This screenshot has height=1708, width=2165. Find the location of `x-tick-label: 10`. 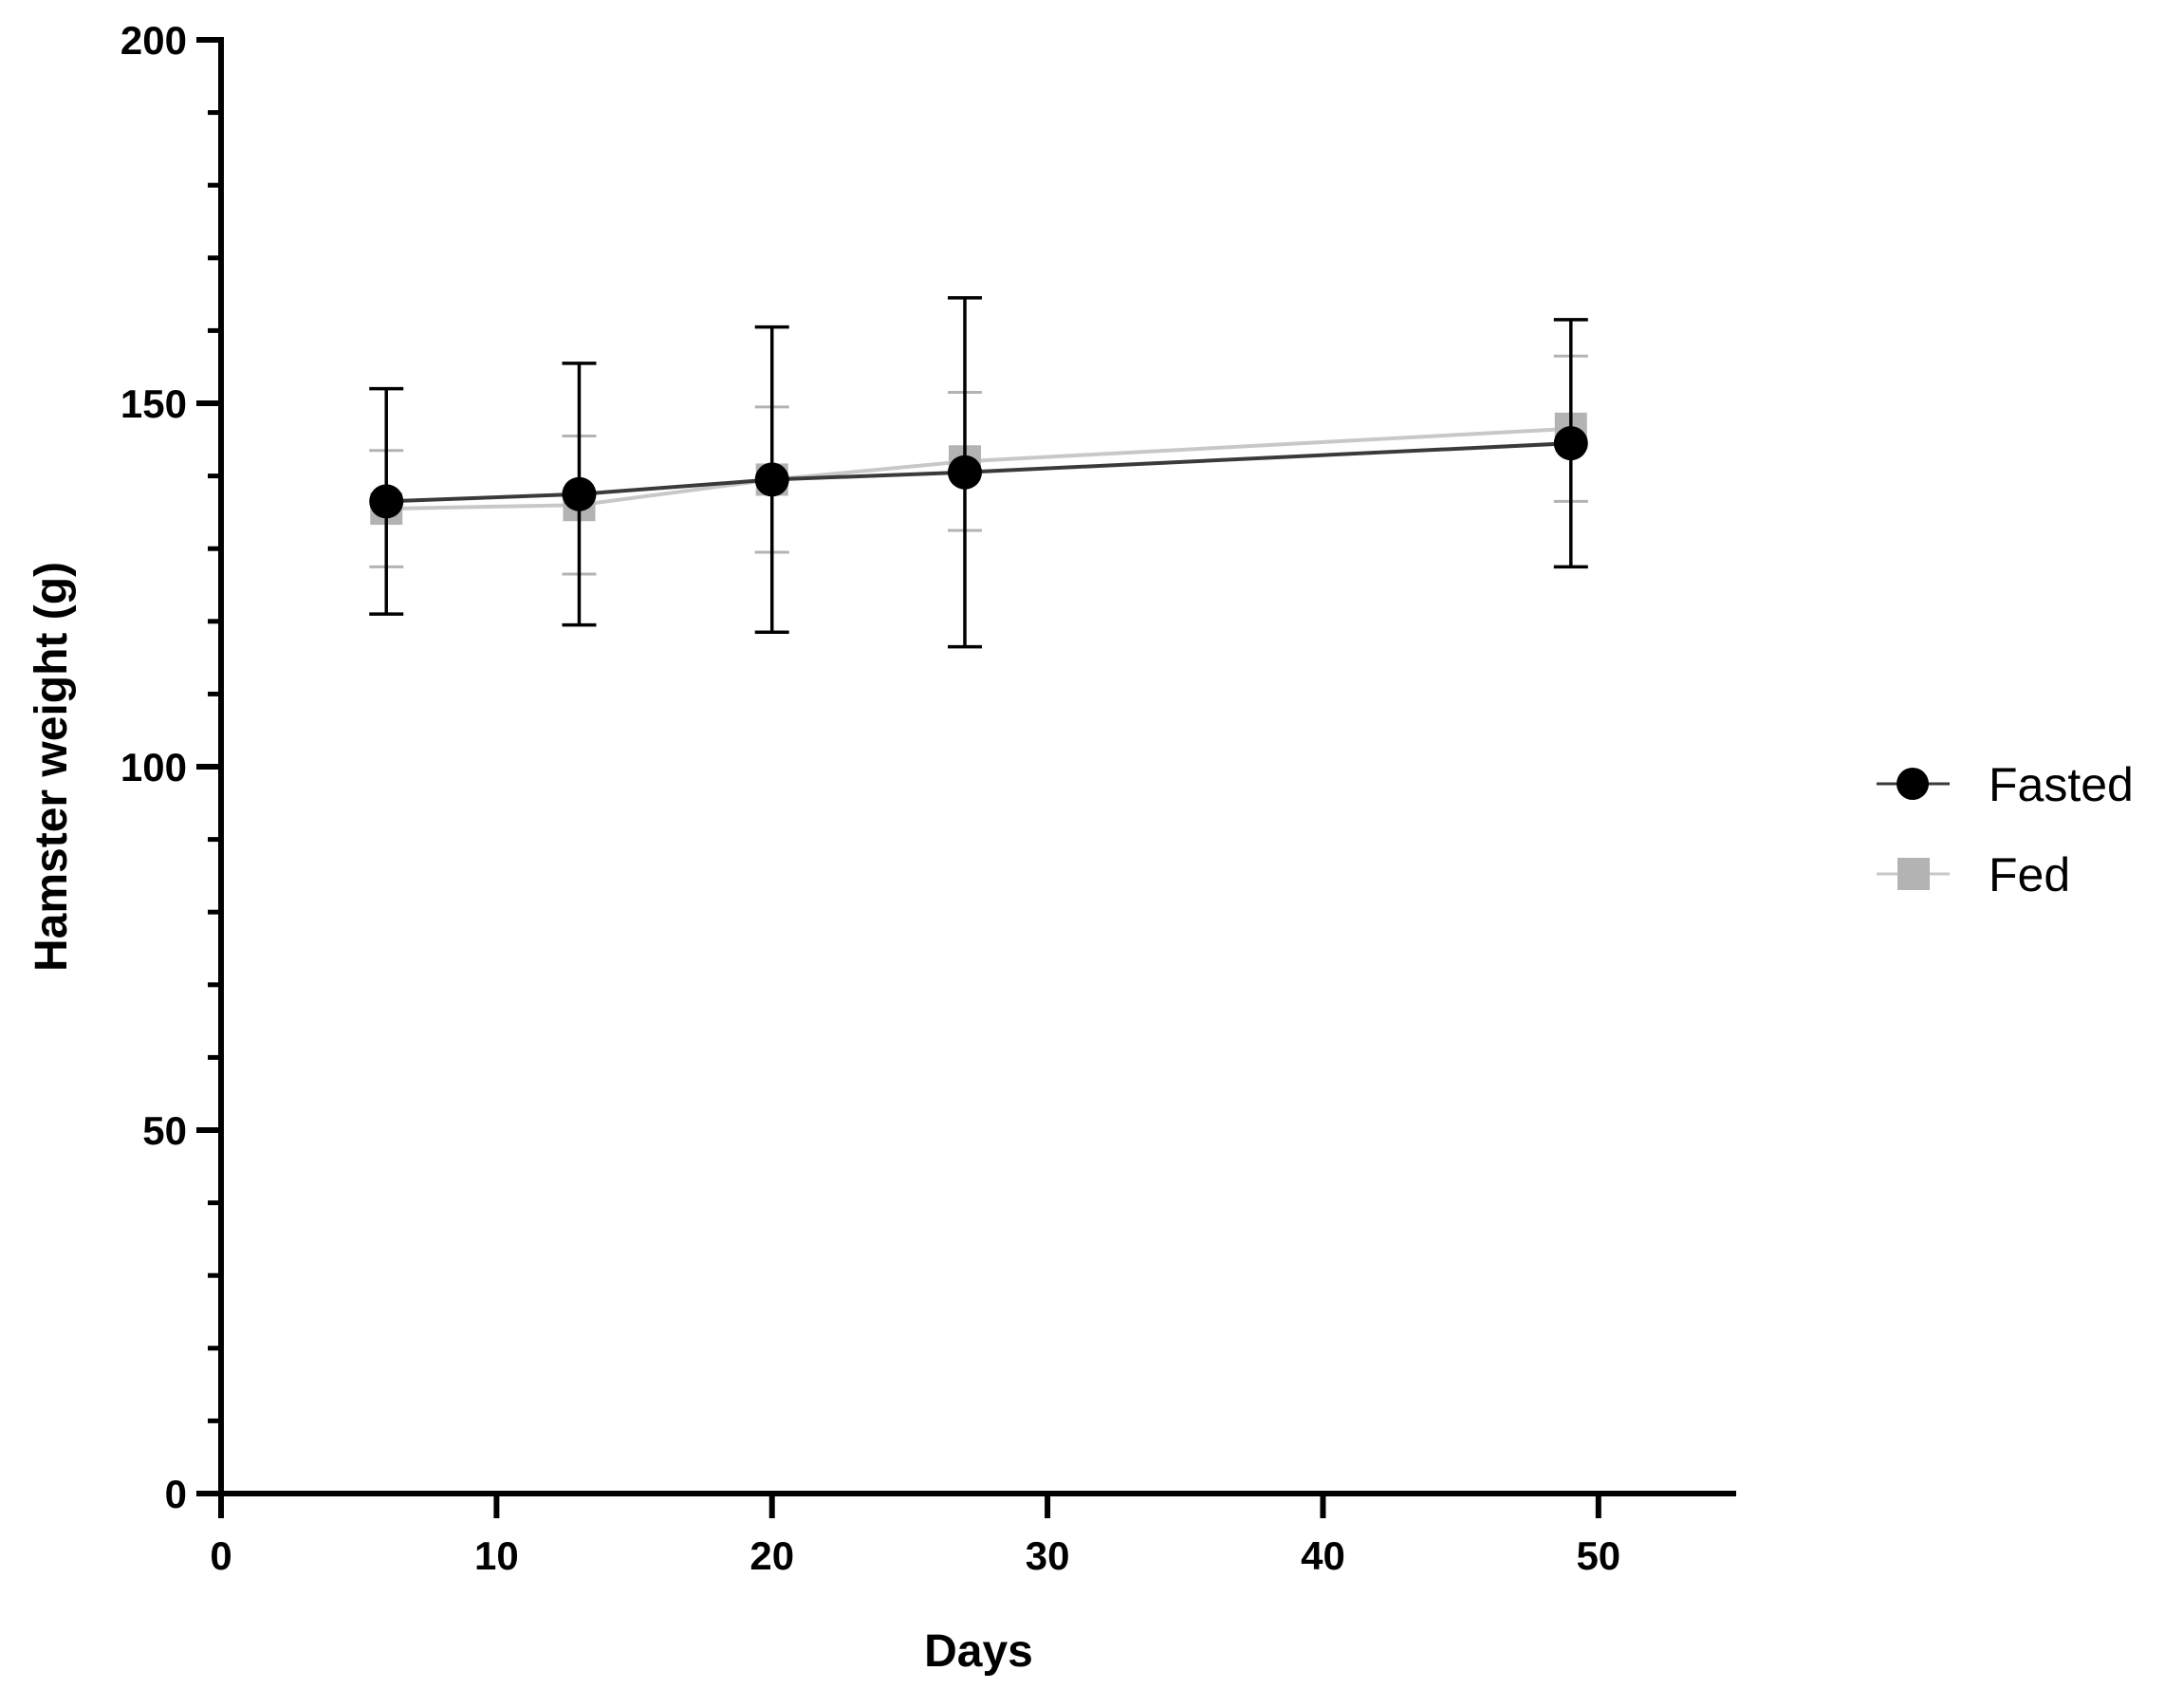

x-tick-label: 10 is located at coordinates (497, 1556).